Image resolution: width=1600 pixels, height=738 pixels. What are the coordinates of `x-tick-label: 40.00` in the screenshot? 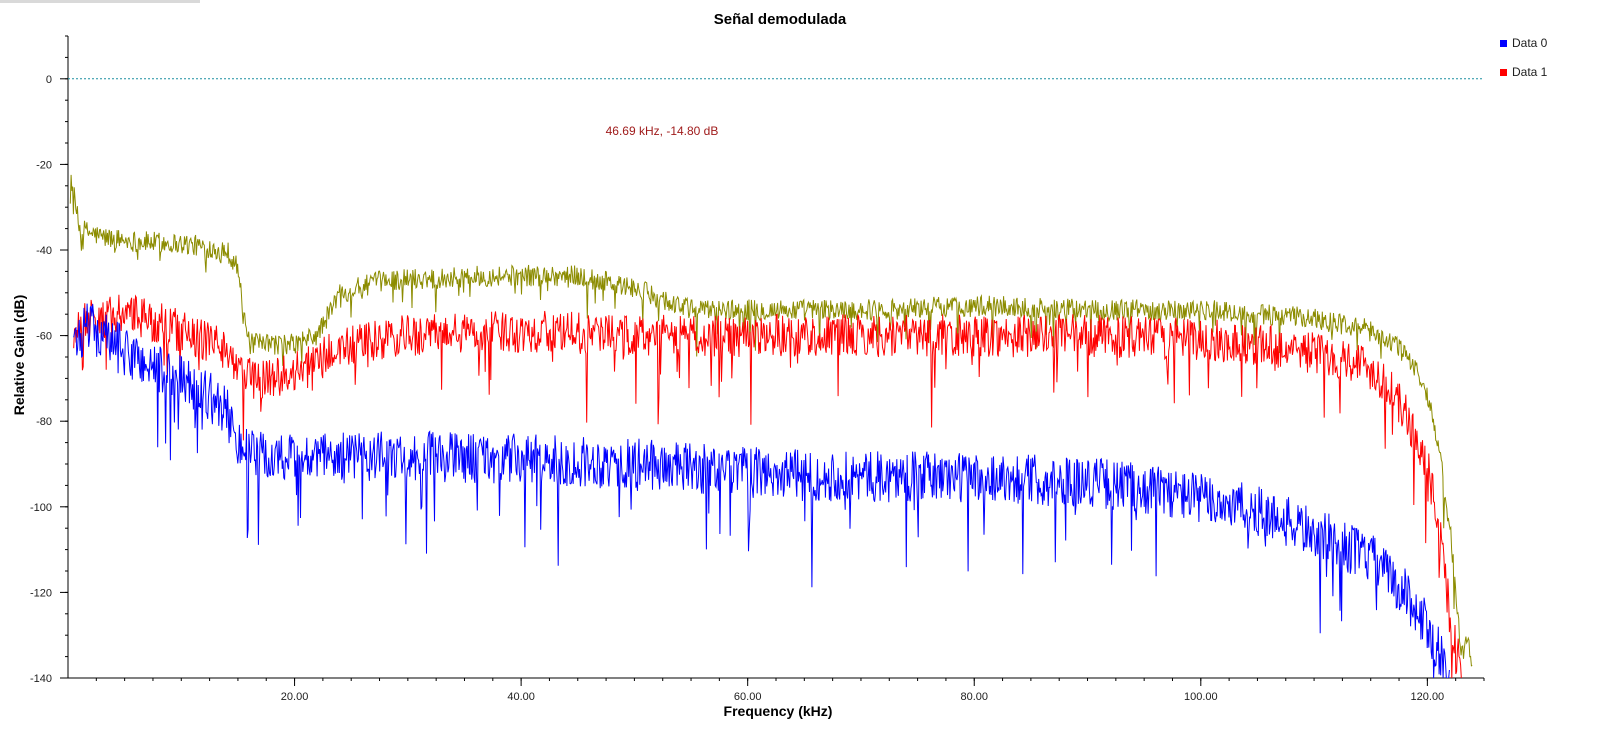 It's located at (521, 697).